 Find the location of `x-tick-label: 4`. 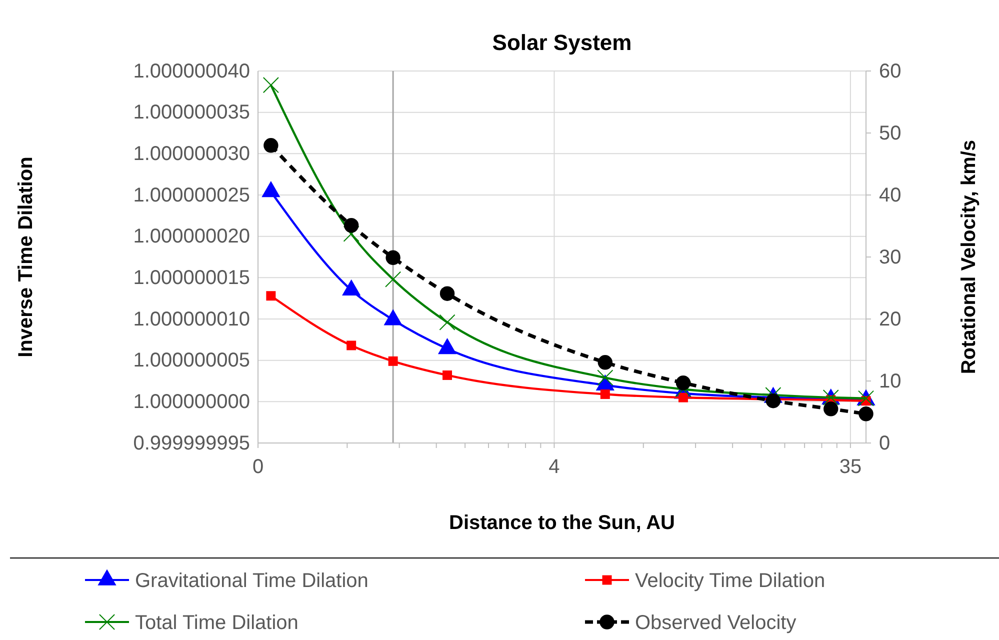

x-tick-label: 4 is located at coordinates (554, 467).